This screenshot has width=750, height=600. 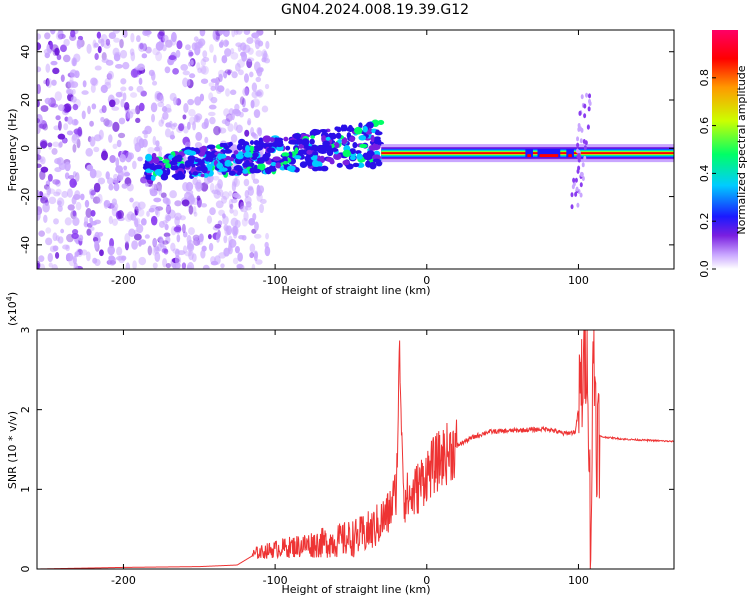 What do you see at coordinates (570, 156) in the screenshot?
I see `spectrogram-dropout-core` at bounding box center [570, 156].